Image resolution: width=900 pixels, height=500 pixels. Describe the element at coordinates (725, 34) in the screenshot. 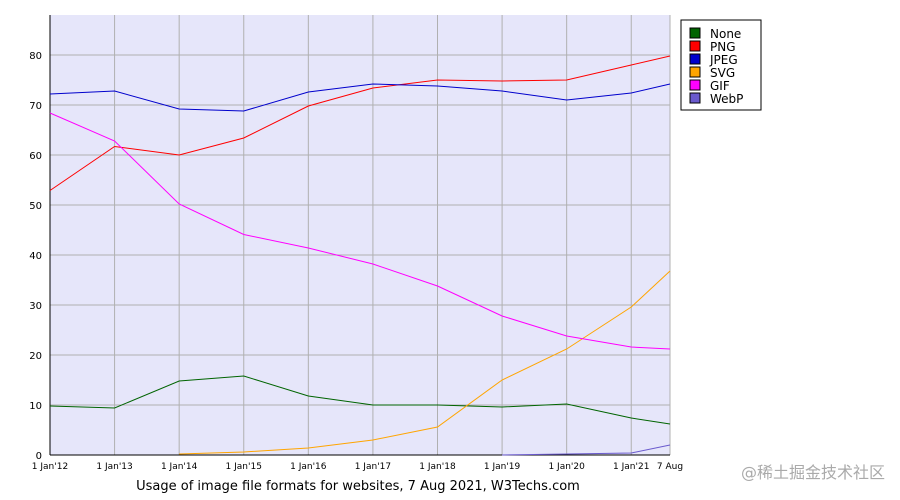

I see `legend-label: None` at that location.